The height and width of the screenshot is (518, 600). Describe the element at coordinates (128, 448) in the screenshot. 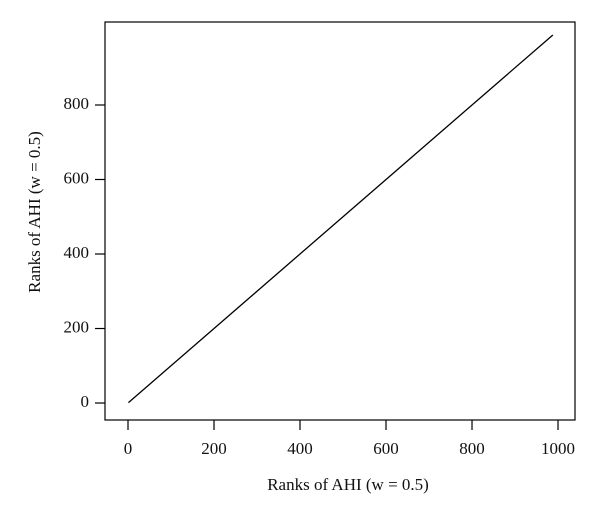

I see `x-tick-label: 0` at that location.